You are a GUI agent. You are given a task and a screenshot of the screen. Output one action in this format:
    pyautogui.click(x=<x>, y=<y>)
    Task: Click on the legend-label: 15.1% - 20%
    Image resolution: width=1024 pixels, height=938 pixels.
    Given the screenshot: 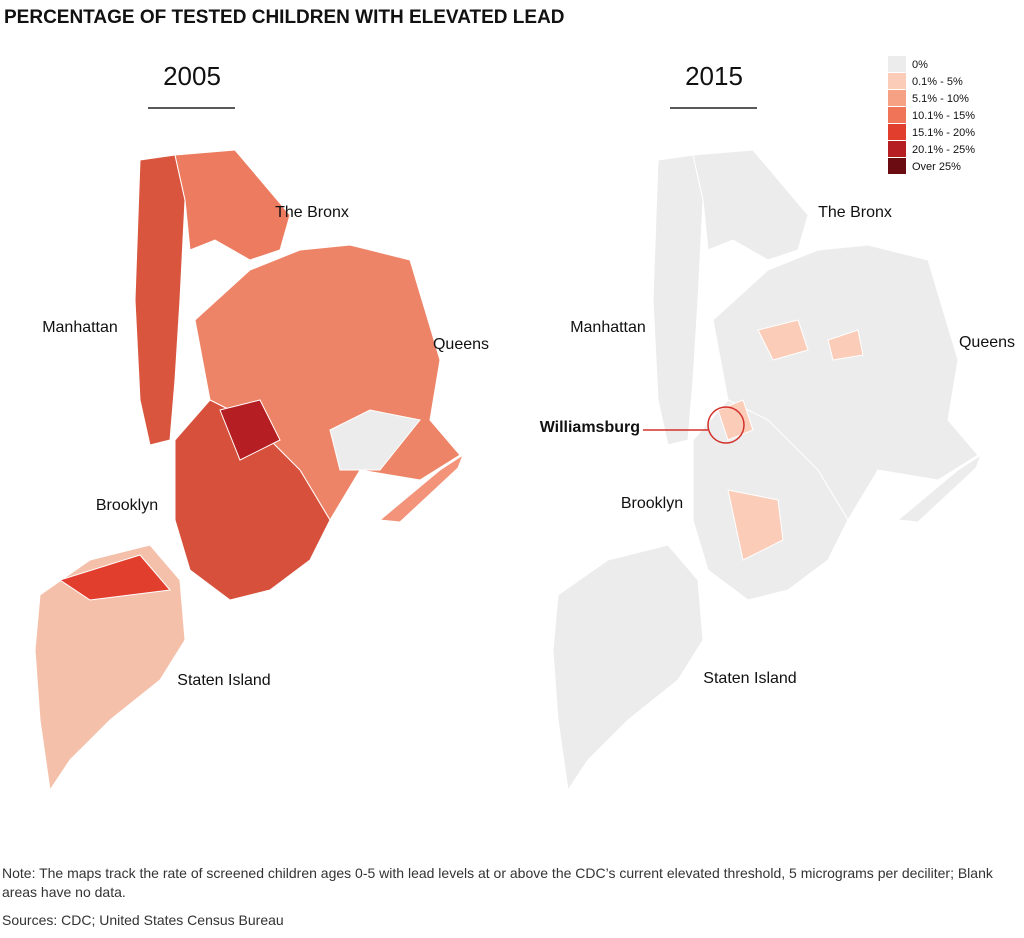 What is the action you would take?
    pyautogui.click(x=943, y=133)
    